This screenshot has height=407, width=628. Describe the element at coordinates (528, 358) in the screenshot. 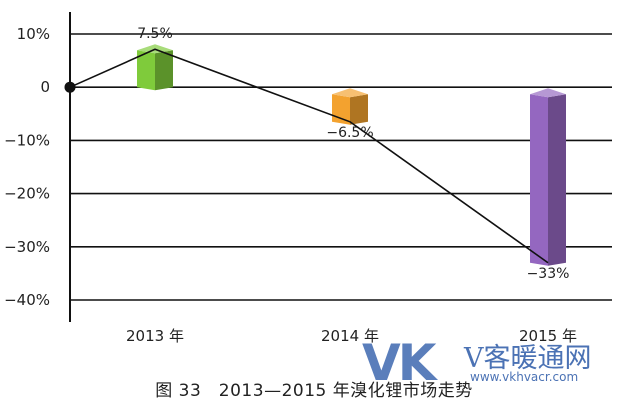

I see `watermark-site-name: V客暖通网` at that location.